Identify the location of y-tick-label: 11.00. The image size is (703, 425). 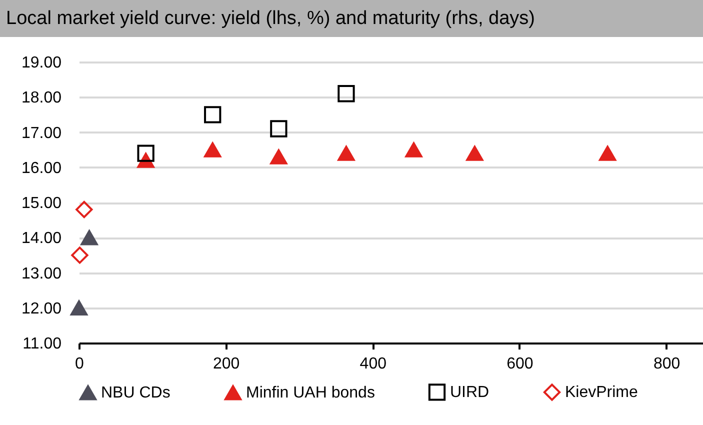
(42, 344).